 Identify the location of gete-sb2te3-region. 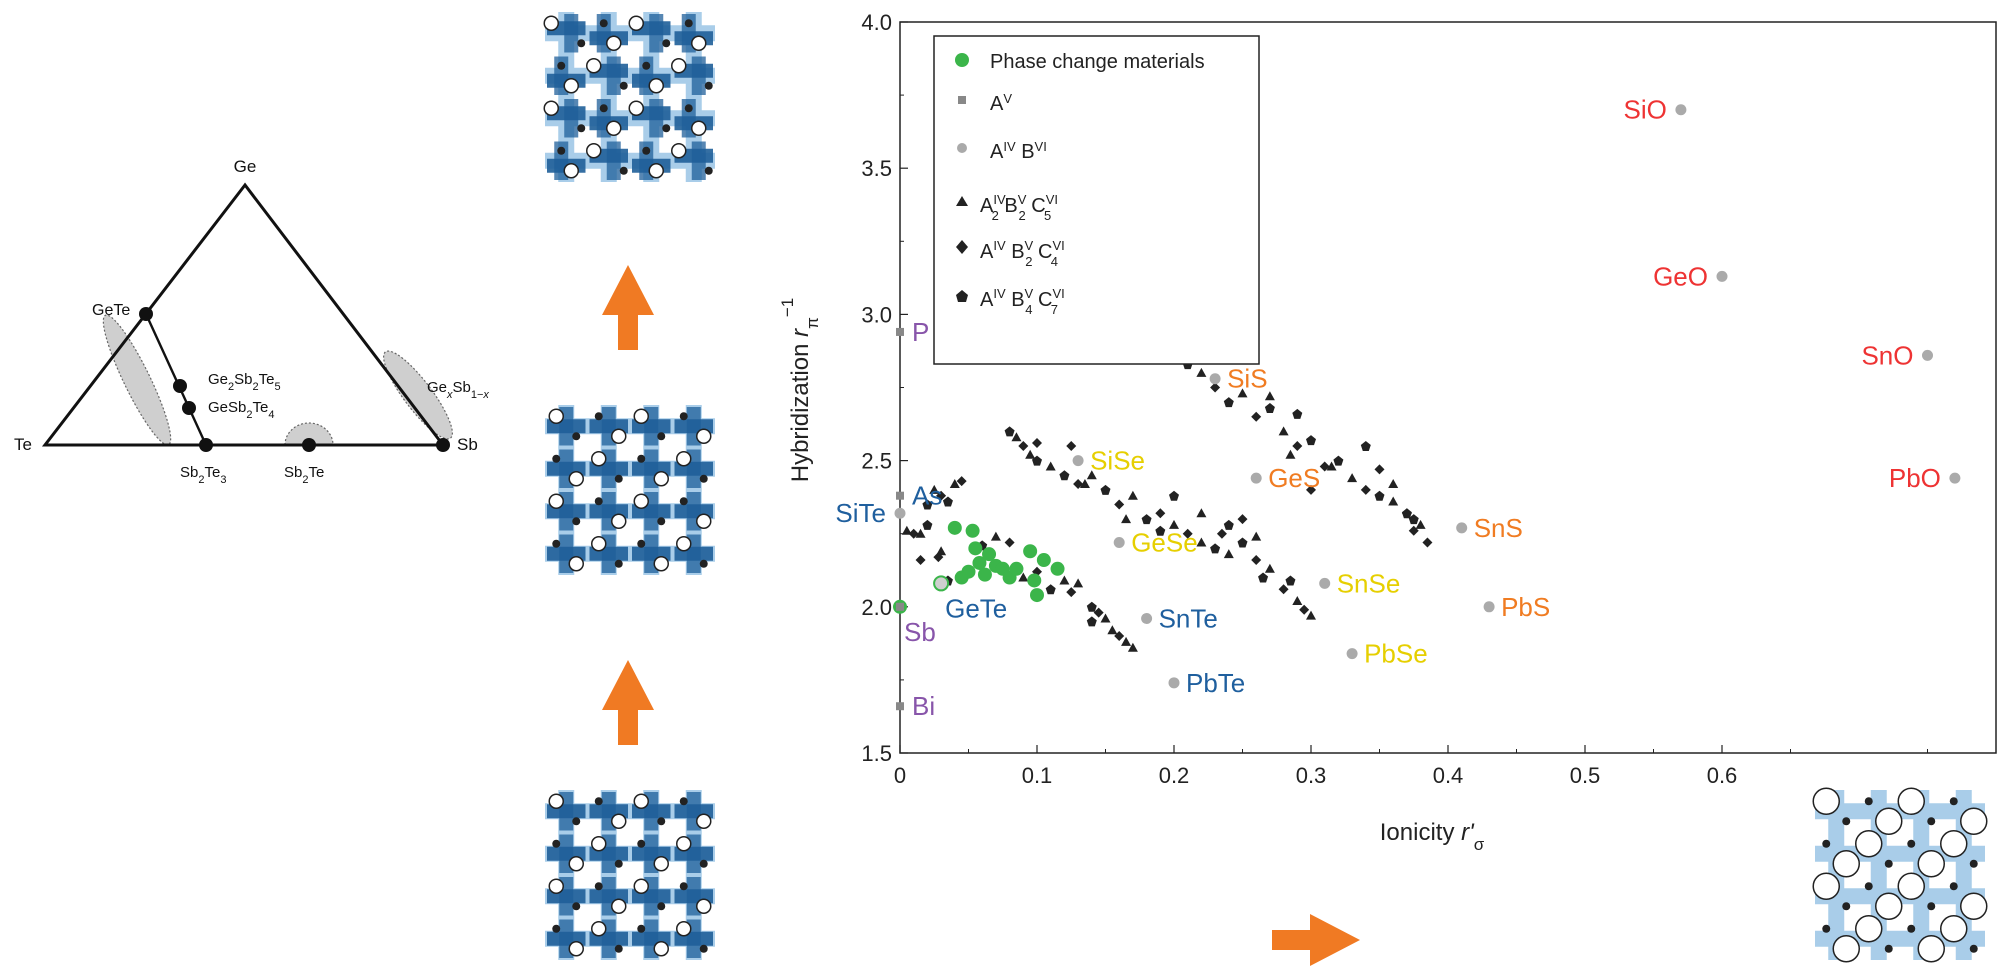
(137, 380).